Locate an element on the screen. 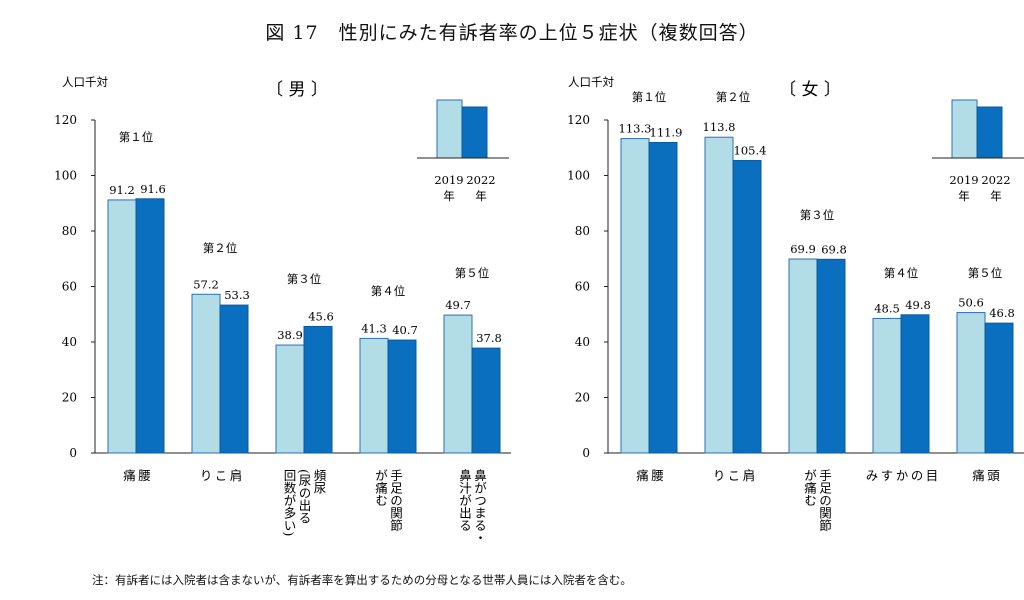 Image resolution: width=1024 pixels, height=600 pixels. rank-label-female-1: 第２位 is located at coordinates (733, 97).